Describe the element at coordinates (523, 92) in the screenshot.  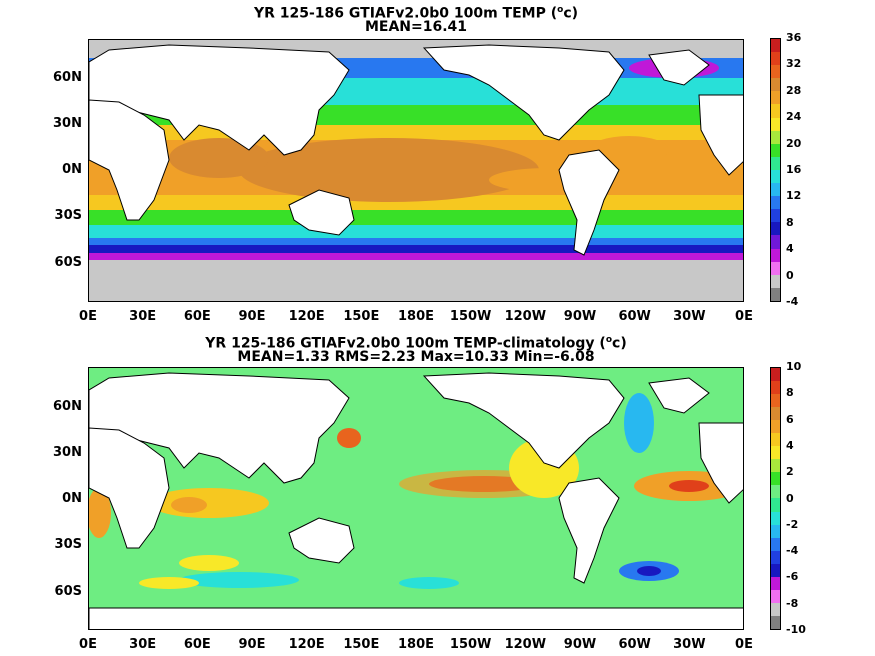
I see `north-america-landmass` at that location.